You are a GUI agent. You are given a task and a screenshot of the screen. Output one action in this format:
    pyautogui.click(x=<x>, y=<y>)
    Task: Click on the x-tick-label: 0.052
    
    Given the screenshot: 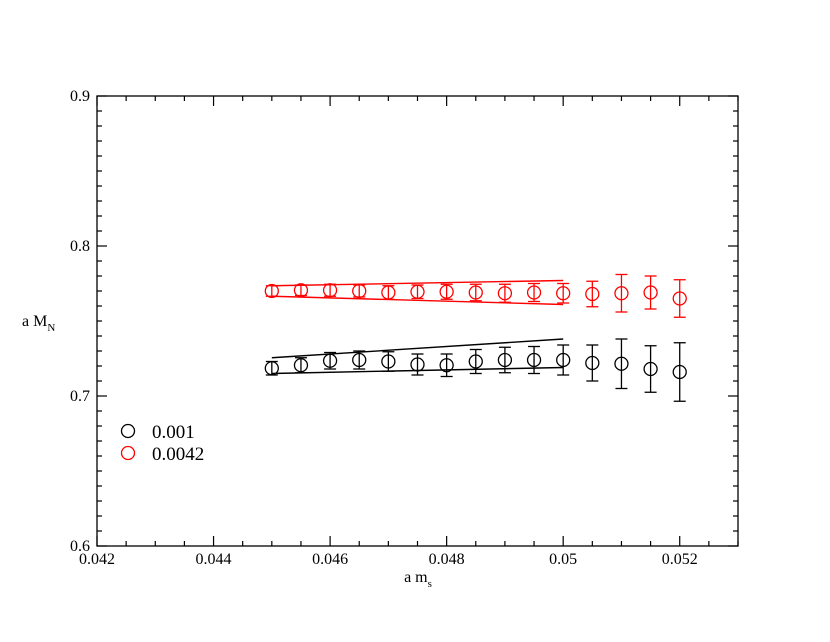 What is the action you would take?
    pyautogui.click(x=680, y=559)
    